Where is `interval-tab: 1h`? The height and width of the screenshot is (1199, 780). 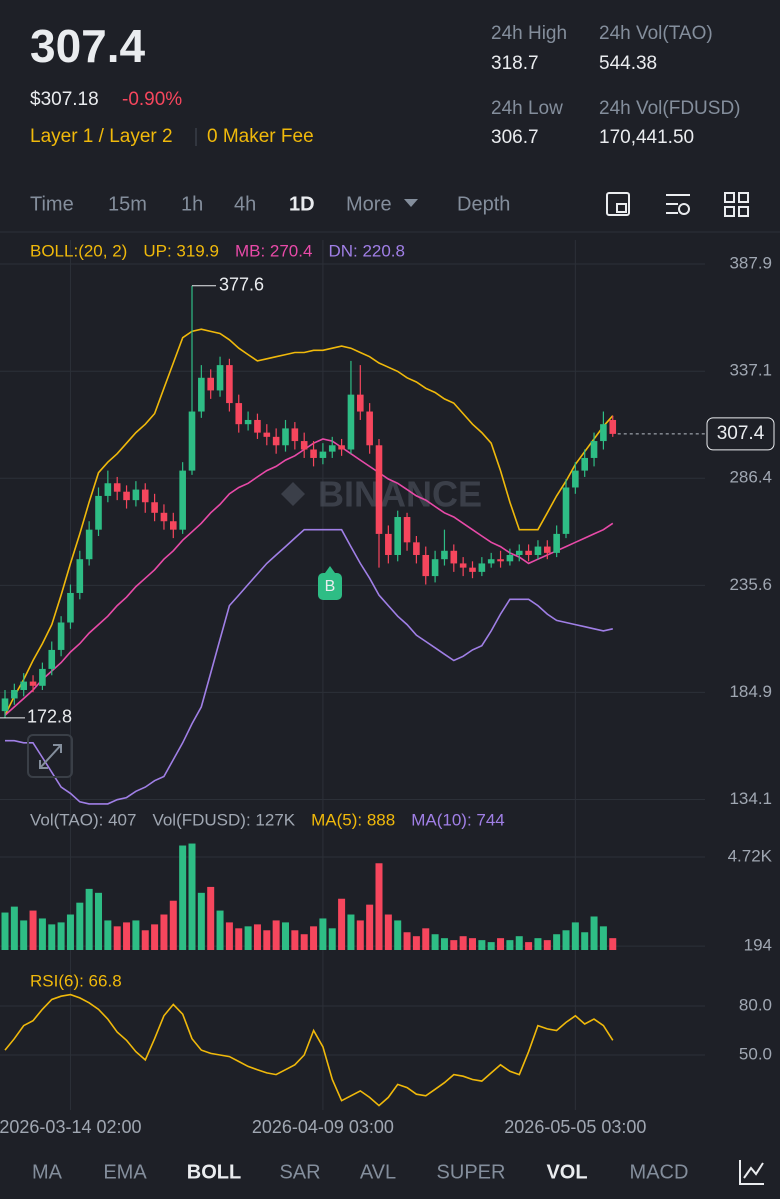 interval-tab: 1h is located at coordinates (192, 204).